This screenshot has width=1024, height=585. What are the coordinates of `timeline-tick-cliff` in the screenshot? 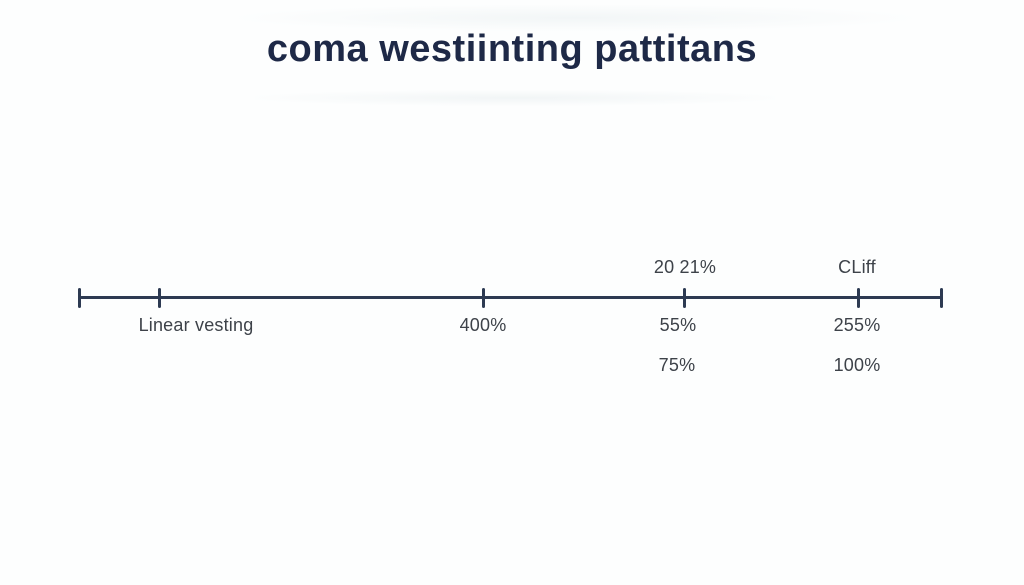 It's located at (858, 298).